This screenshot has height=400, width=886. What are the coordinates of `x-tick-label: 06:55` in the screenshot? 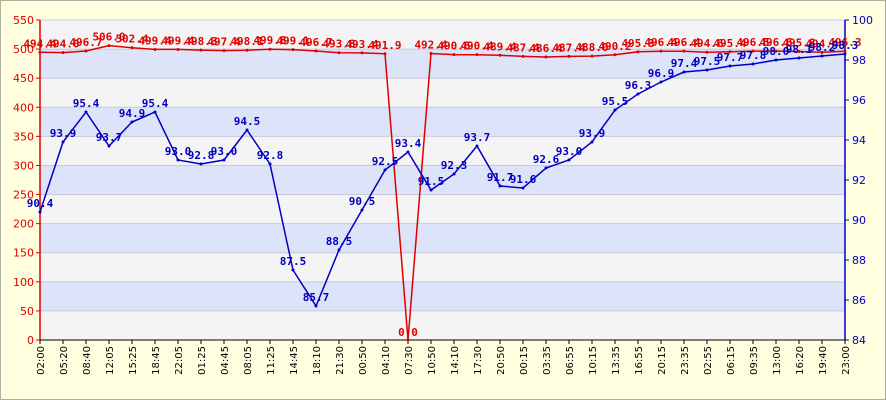 It's located at (570, 360).